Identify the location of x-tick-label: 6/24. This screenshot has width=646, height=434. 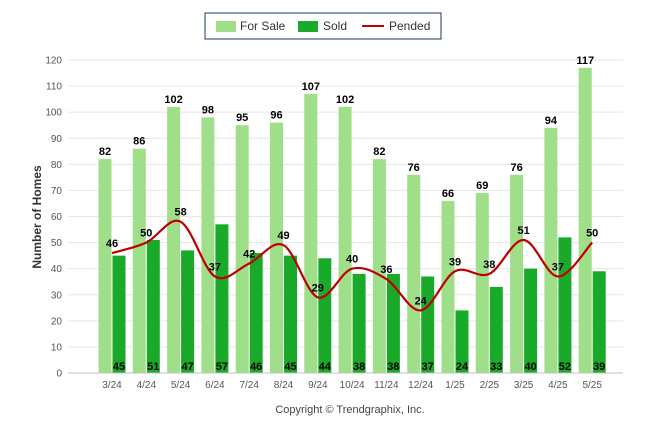
(215, 385).